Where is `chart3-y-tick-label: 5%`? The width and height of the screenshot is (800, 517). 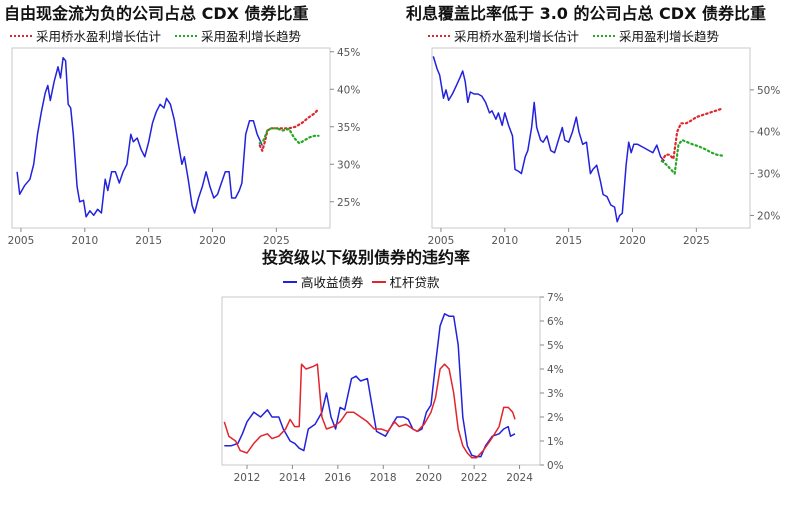 chart3-y-tick-label: 5% is located at coordinates (555, 346).